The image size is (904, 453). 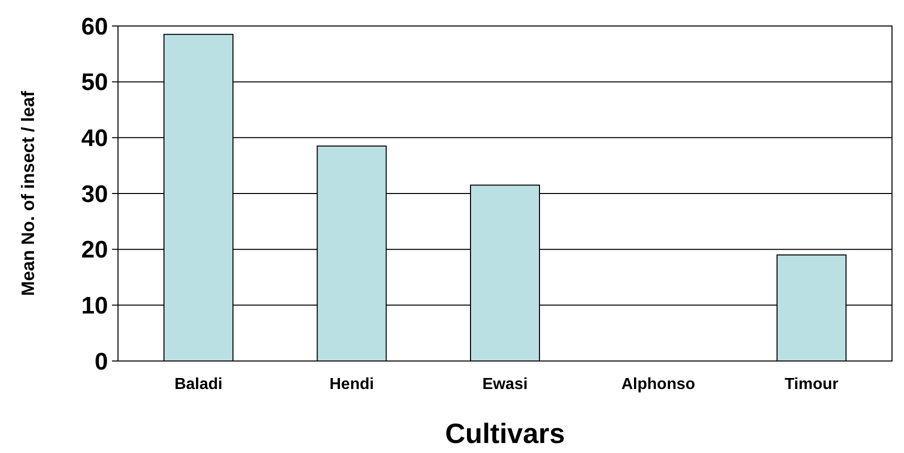 I want to click on y-tick-label: 60, so click(x=94, y=26).